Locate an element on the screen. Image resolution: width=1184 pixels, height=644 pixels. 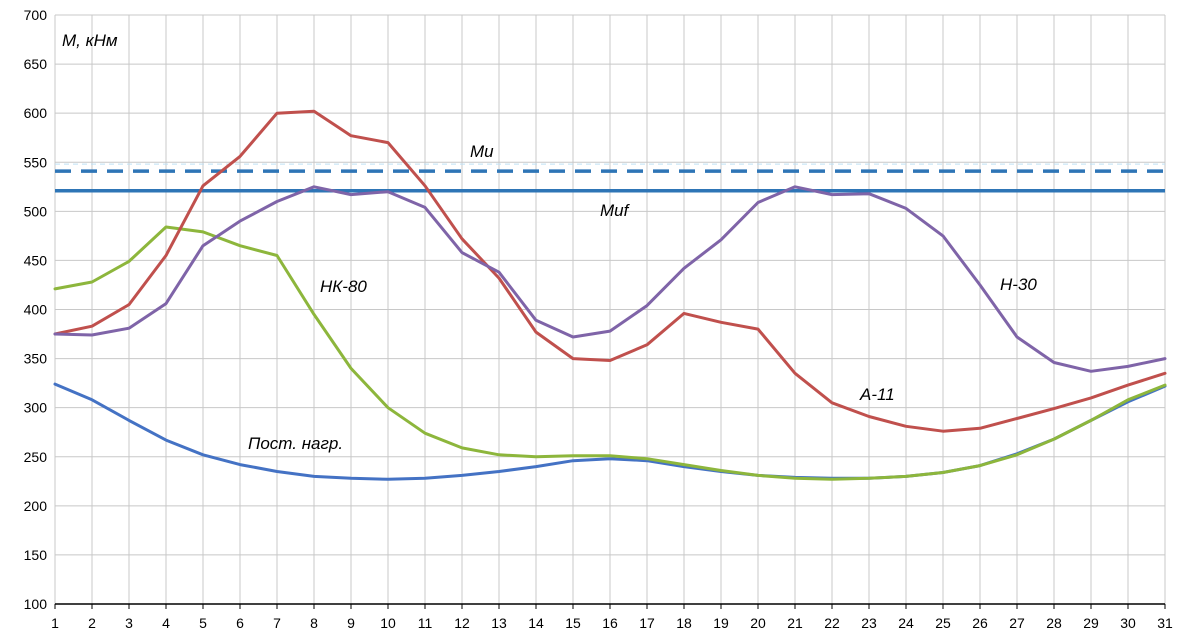
x-tick-label: 24 is located at coordinates (906, 623).